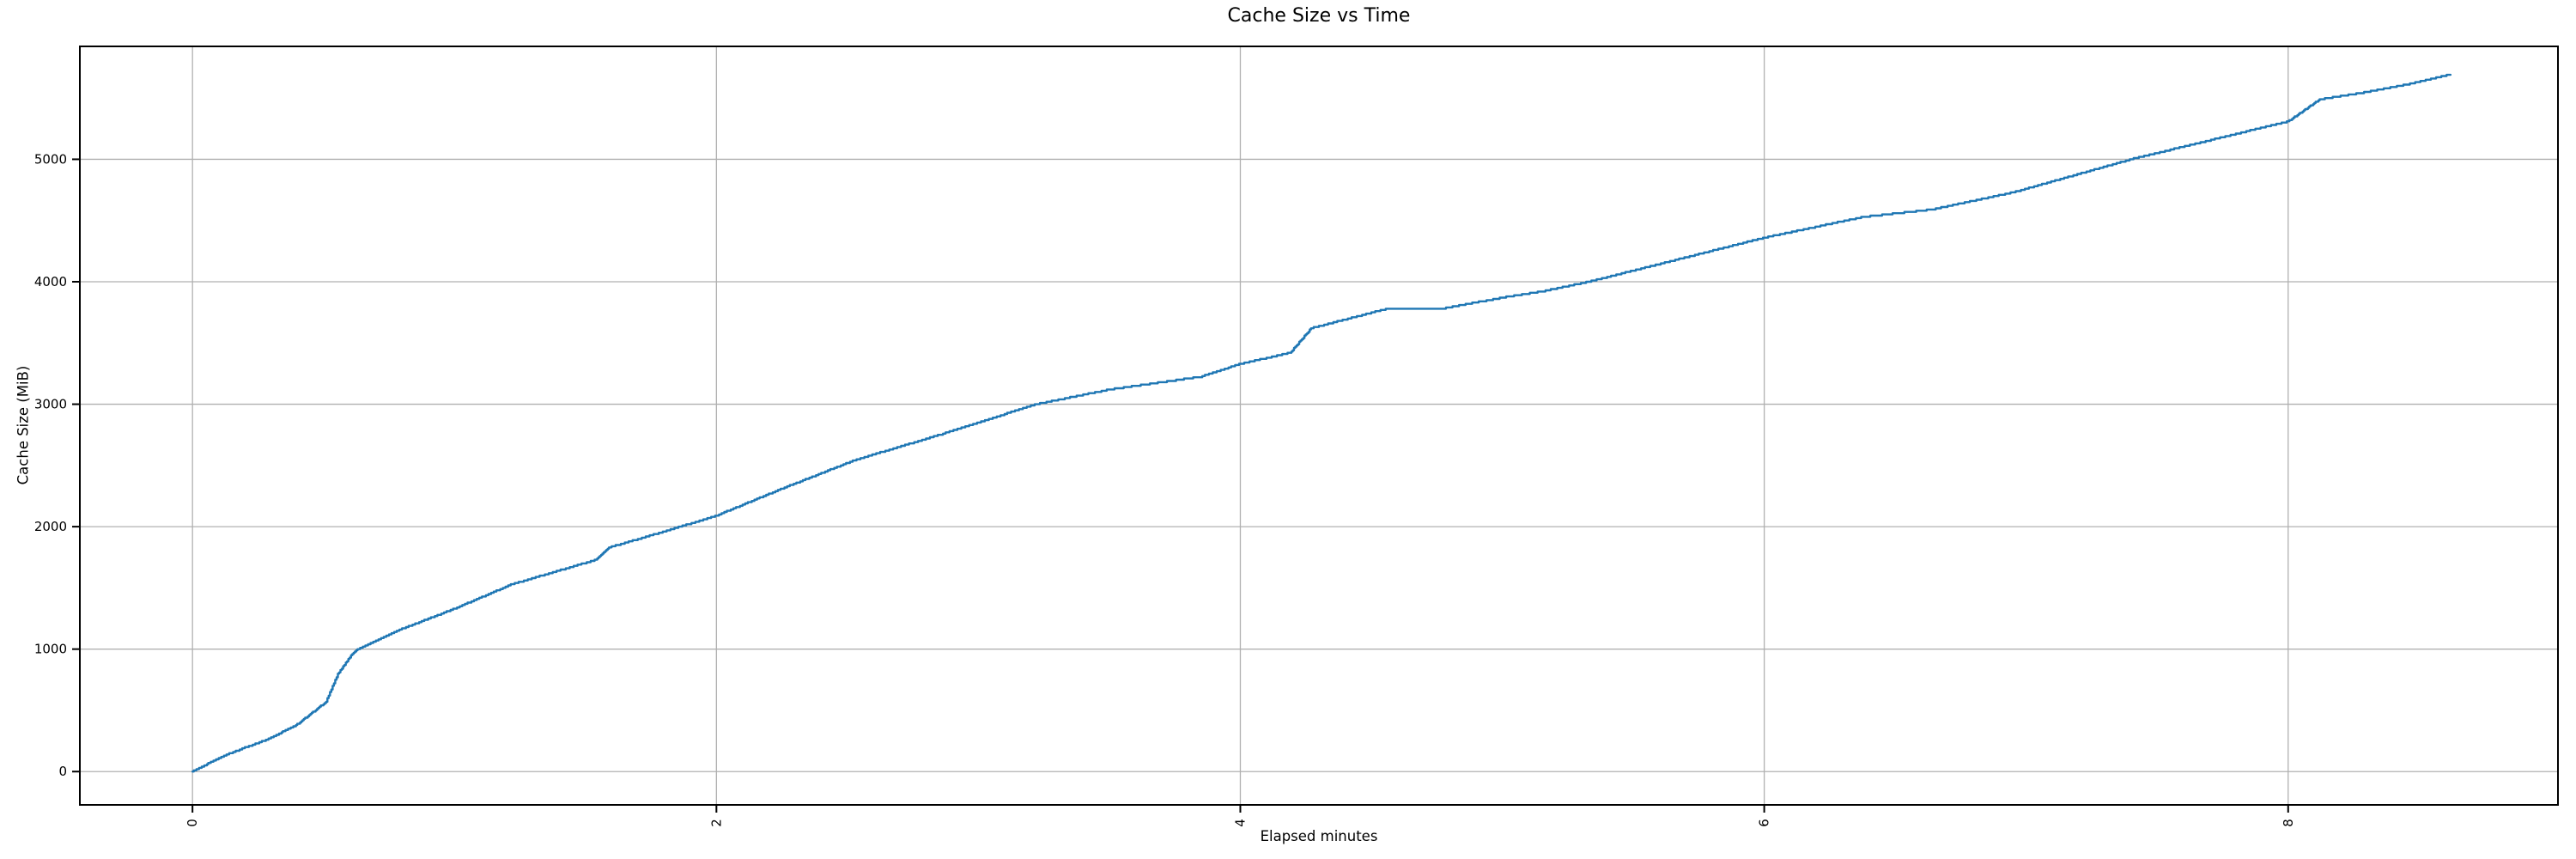 Image resolution: width=2576 pixels, height=859 pixels. I want to click on x-tick-label: 8, so click(2288, 823).